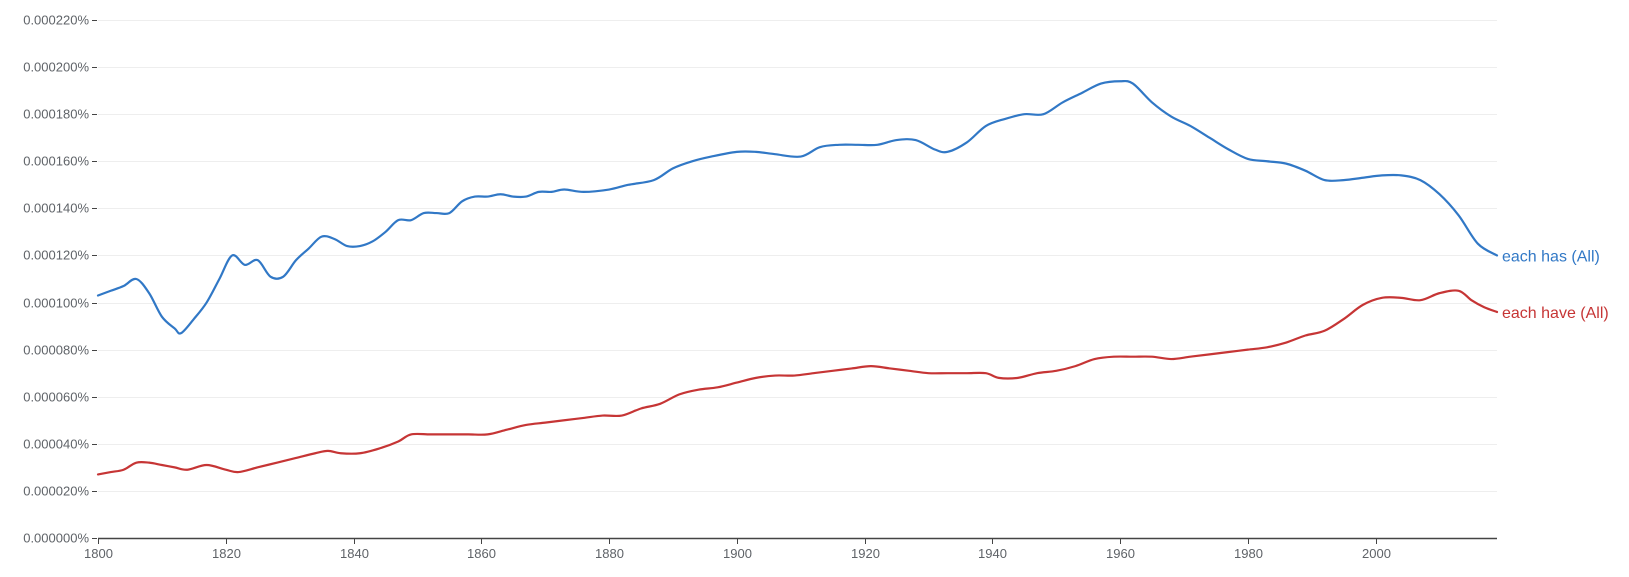  Describe the element at coordinates (609, 553) in the screenshot. I see `x-tick-label: 1880` at that location.